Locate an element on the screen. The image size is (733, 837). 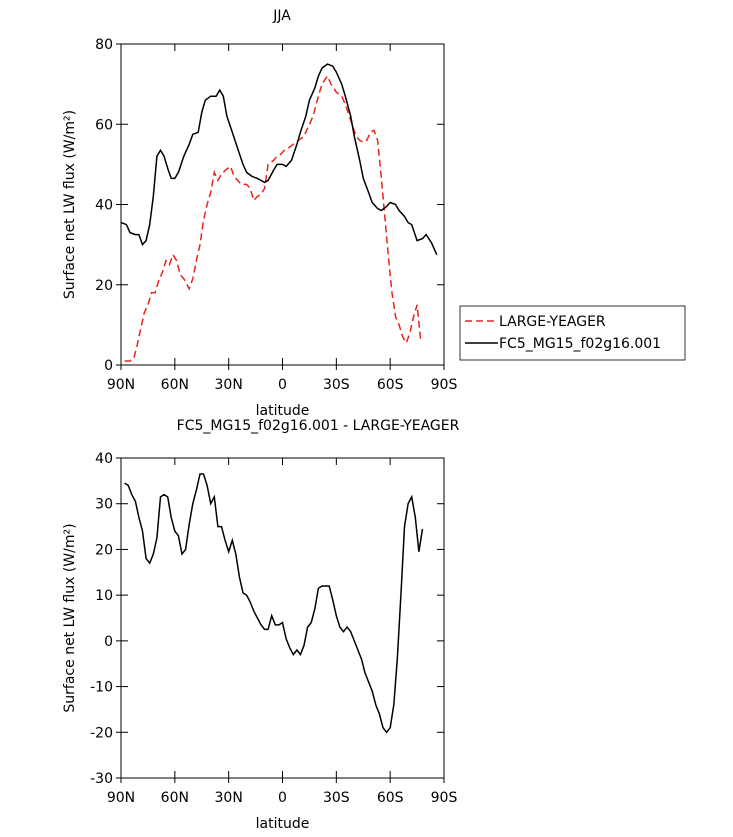
y-tick-label: 60 is located at coordinates (104, 125).